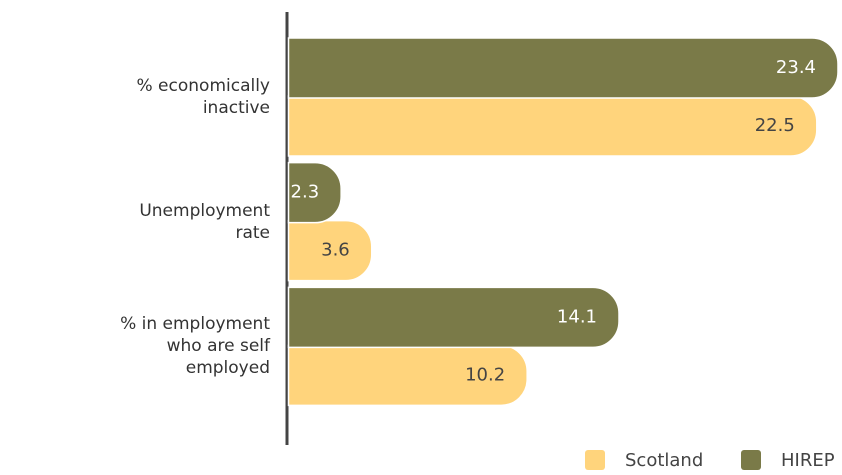 This screenshot has width=842, height=475. I want to click on category-label: % economically inactive, so click(203, 97).